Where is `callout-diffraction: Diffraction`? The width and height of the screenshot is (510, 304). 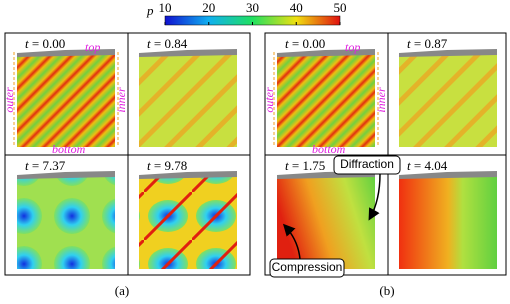
callout-diffraction: Diffraction is located at coordinates (367, 164).